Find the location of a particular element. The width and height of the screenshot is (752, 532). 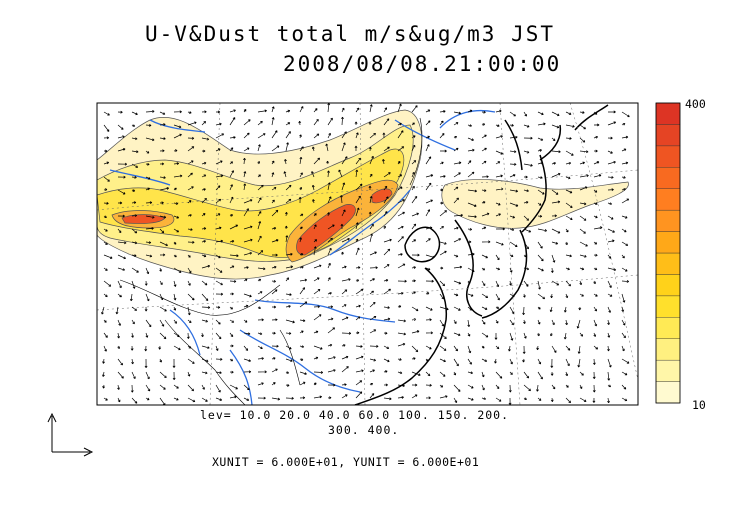

colorbar-swatch is located at coordinates (668, 178).